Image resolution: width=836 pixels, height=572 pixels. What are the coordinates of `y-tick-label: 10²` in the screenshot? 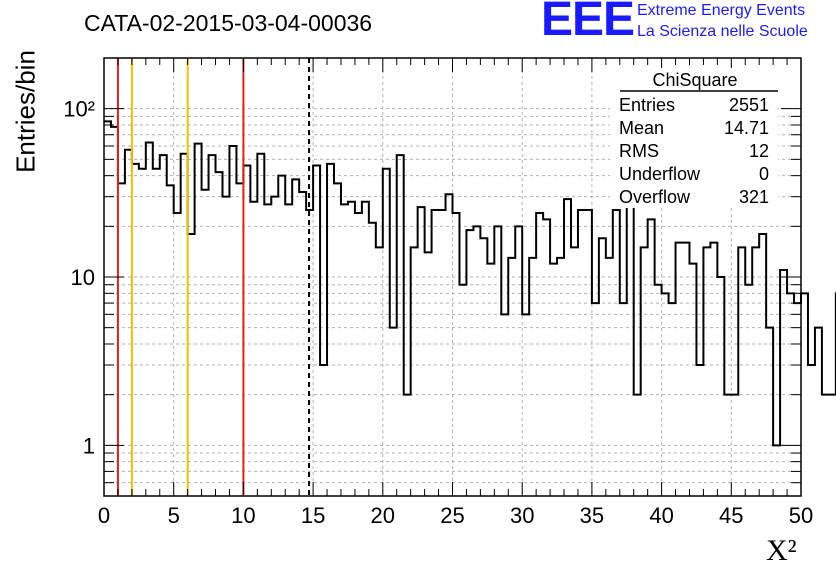 It's located at (79, 109).